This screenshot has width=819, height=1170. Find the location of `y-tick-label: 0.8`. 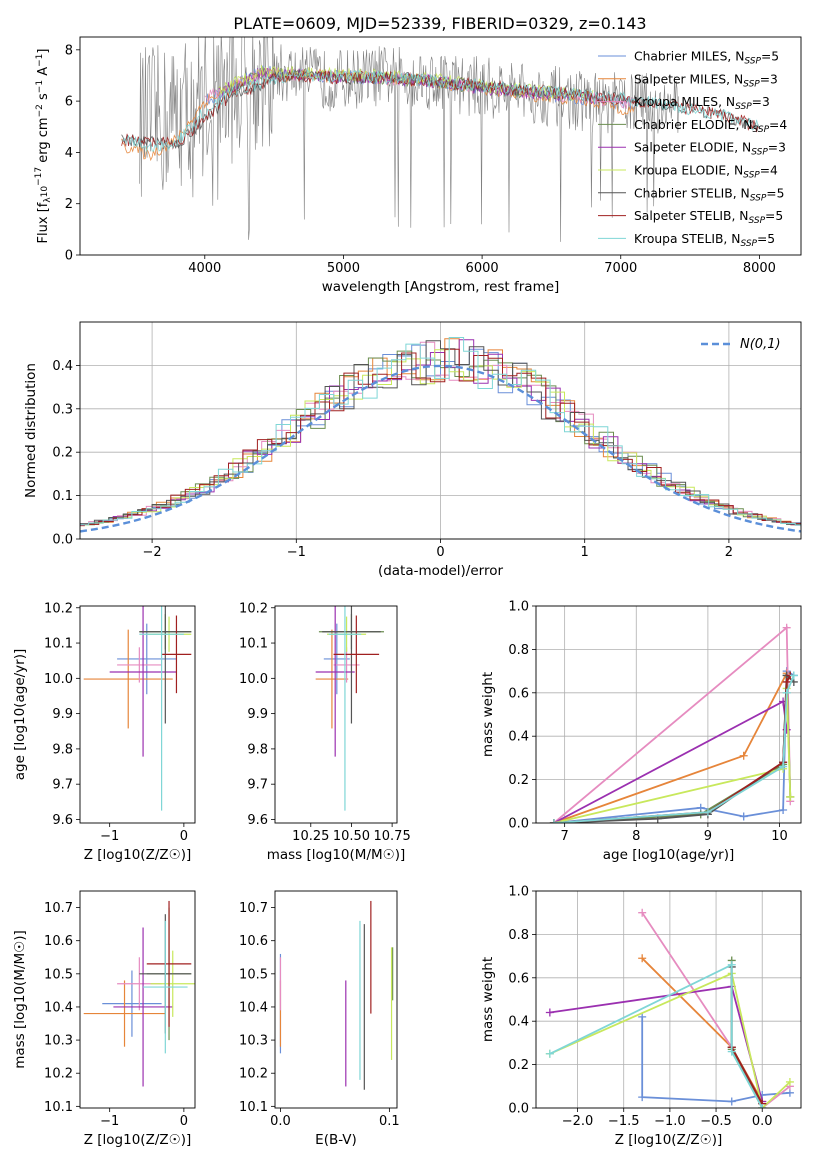

y-tick-label: 0.8 is located at coordinates (518, 935).